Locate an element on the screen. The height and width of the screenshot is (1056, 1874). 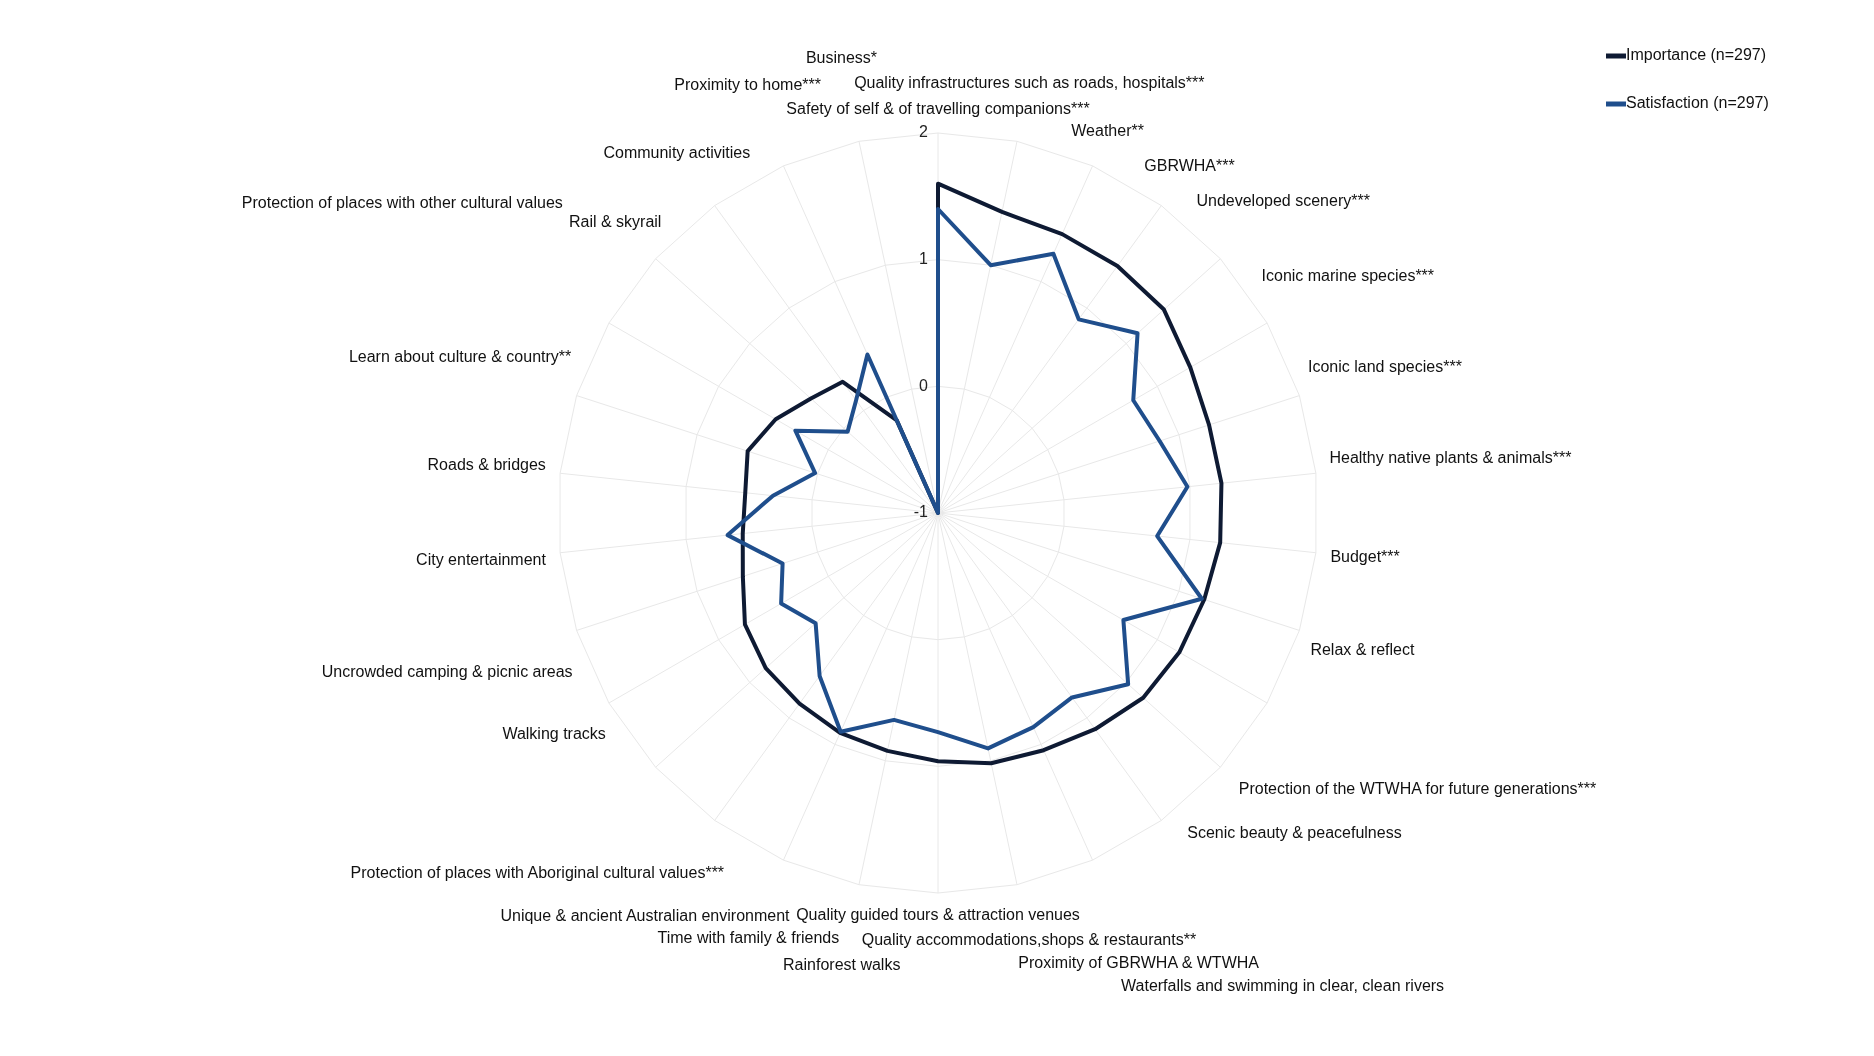
spoke-label: Proximity of GBRWHA & WTWHA is located at coordinates (1139, 962).